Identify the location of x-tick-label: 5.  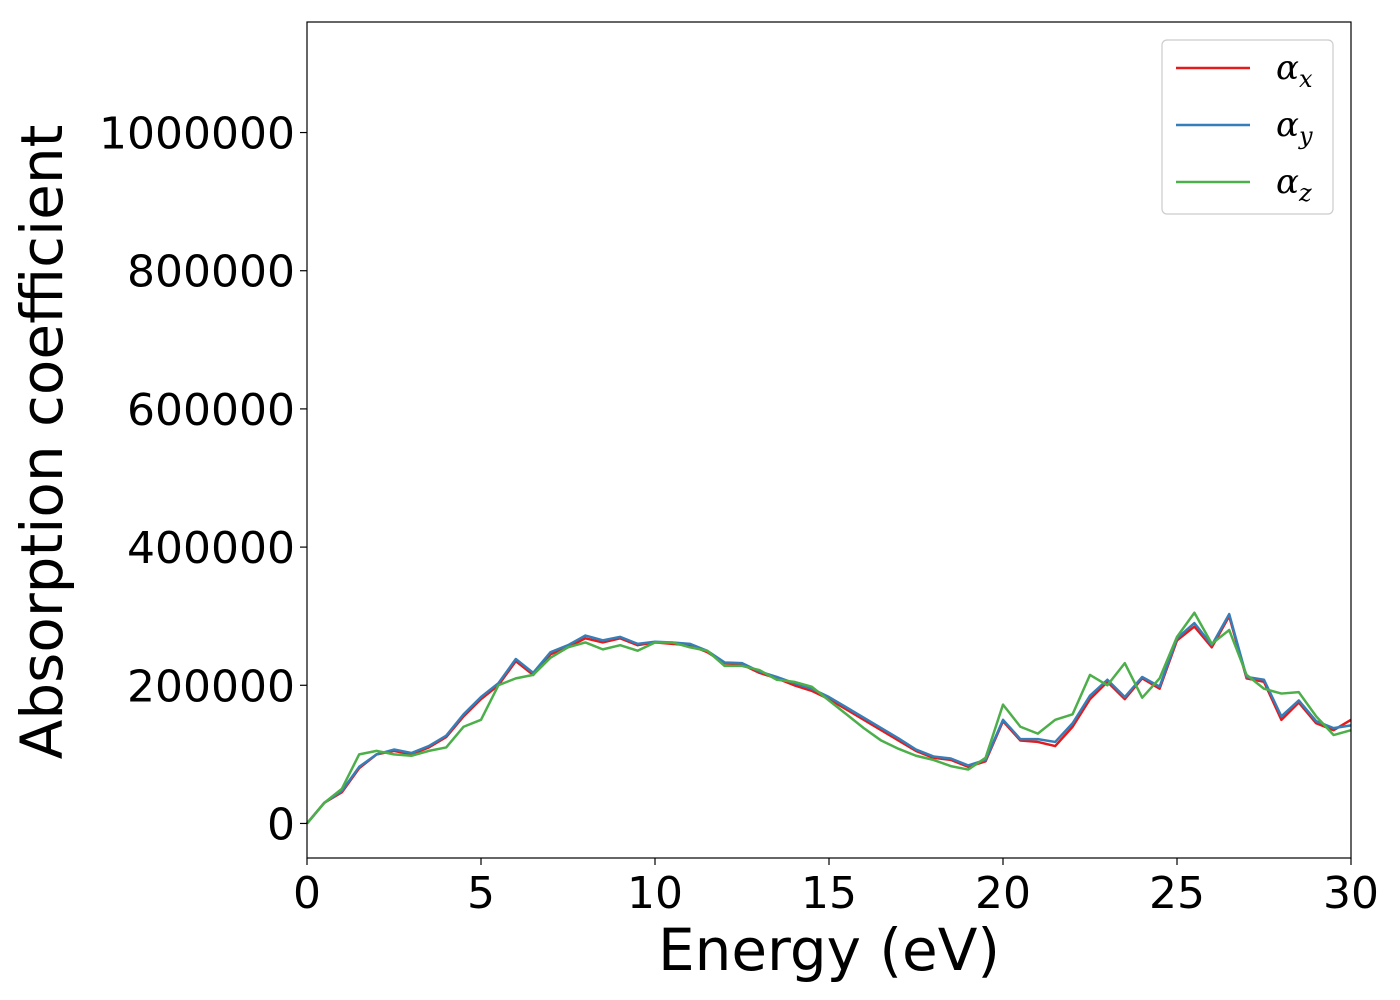
(481, 893).